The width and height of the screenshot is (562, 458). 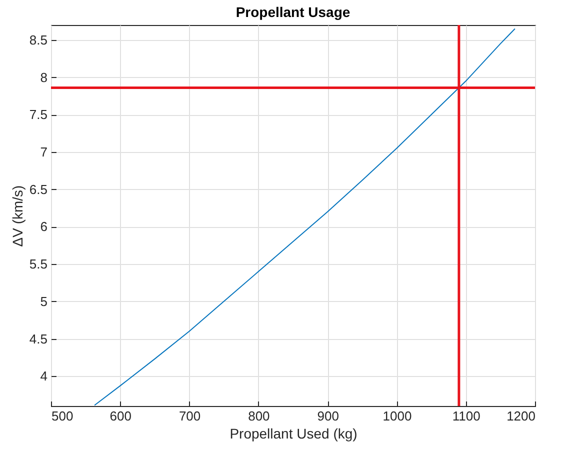 What do you see at coordinates (38, 338) in the screenshot?
I see `y-tick-label: 4.5` at bounding box center [38, 338].